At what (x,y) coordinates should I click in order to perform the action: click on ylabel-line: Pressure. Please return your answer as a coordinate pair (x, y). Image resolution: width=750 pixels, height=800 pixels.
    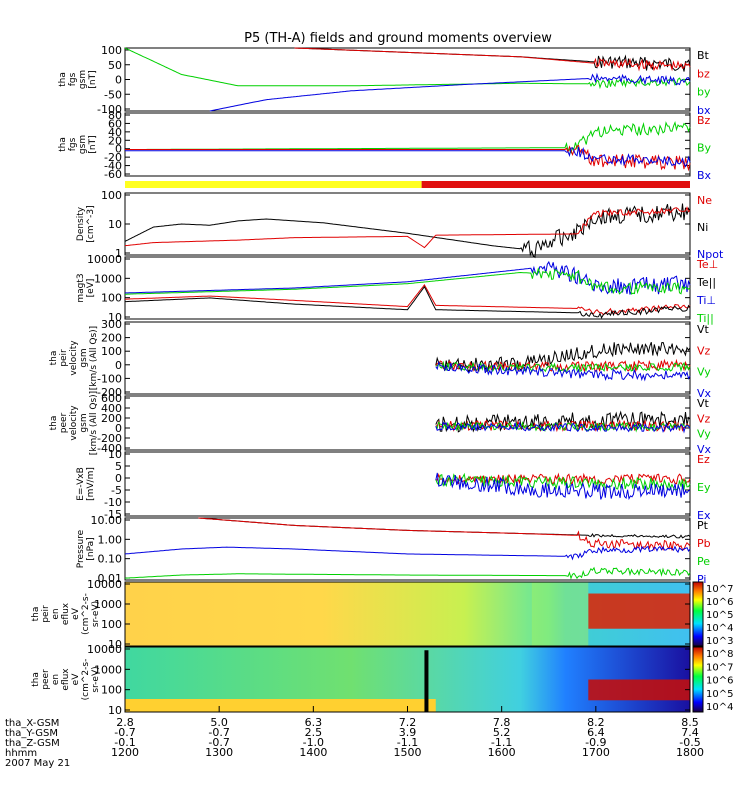
    Looking at the image, I should click on (81, 548).